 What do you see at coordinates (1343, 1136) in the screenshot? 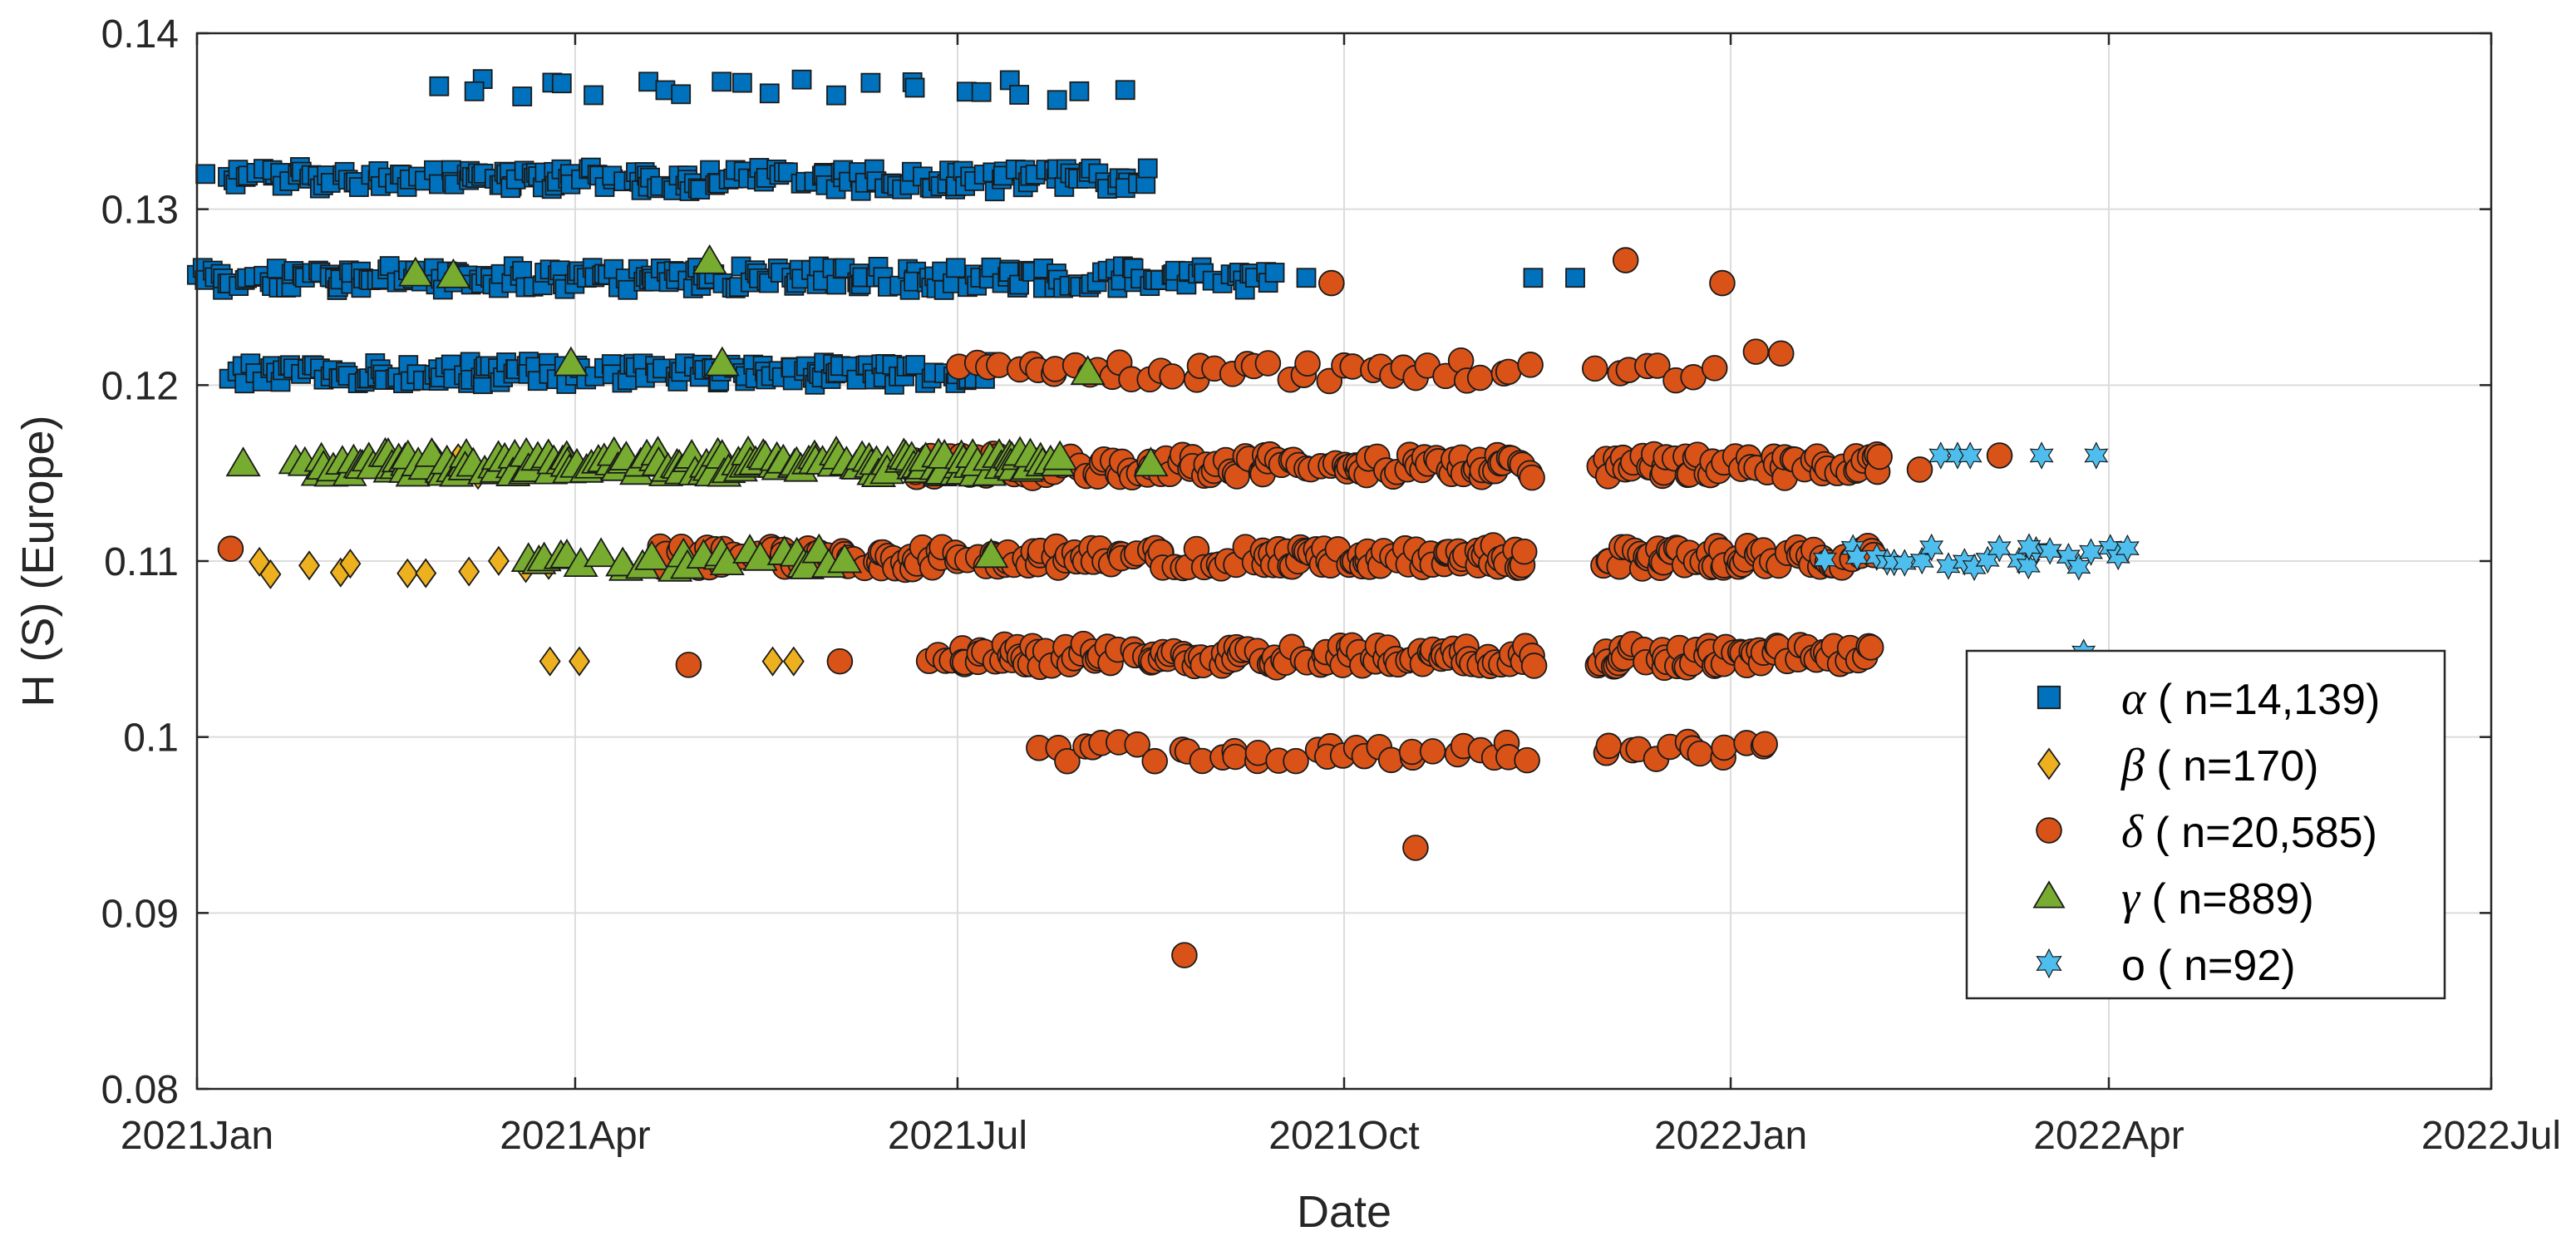
I see `x-tick-label: 2021Oct` at bounding box center [1343, 1136].